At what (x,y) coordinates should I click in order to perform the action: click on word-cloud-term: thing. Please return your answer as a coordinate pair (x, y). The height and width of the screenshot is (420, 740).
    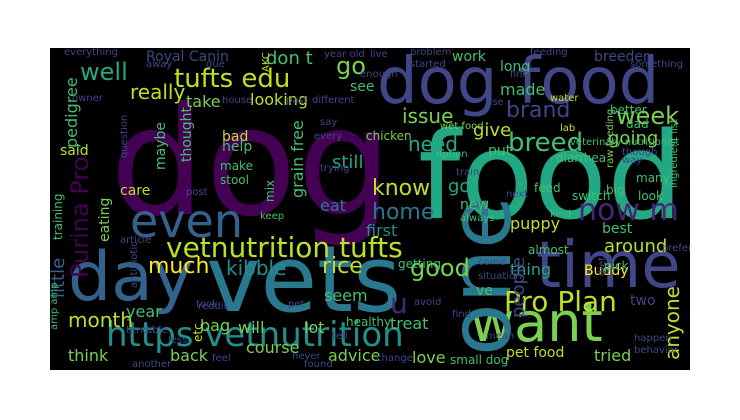
    Looking at the image, I should click on (531, 269).